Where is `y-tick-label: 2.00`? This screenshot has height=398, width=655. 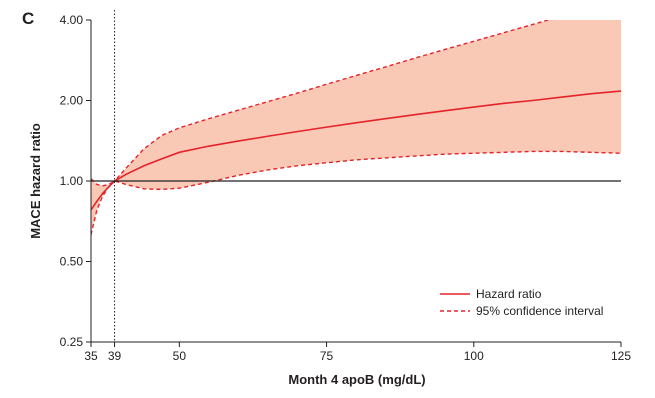
y-tick-label: 2.00 is located at coordinates (72, 101).